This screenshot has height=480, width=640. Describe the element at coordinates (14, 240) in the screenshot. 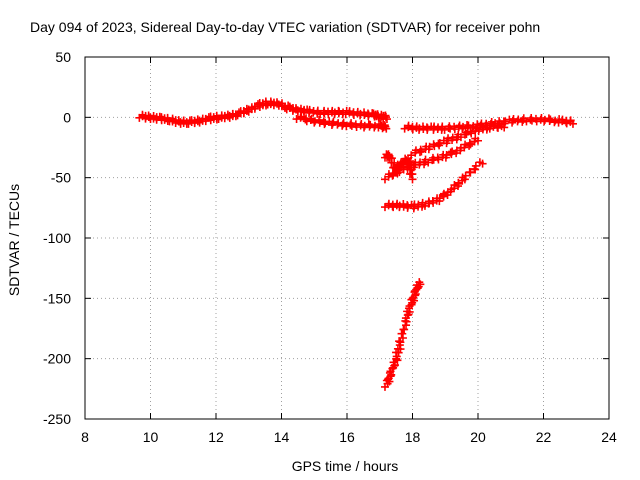

I see `y-axis-title: SDTVAR / TECUs` at that location.